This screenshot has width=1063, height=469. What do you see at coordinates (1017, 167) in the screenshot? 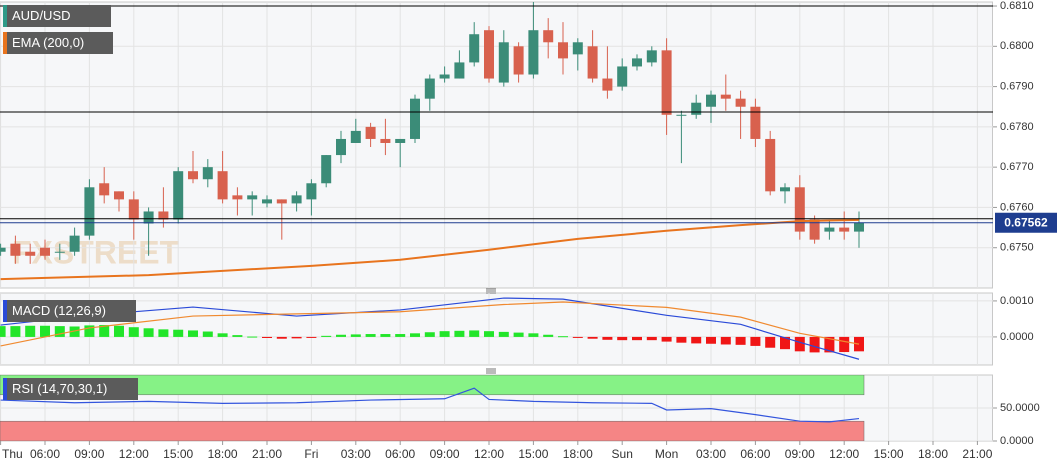
I see `y-tick-label: 0.6770` at bounding box center [1017, 167].